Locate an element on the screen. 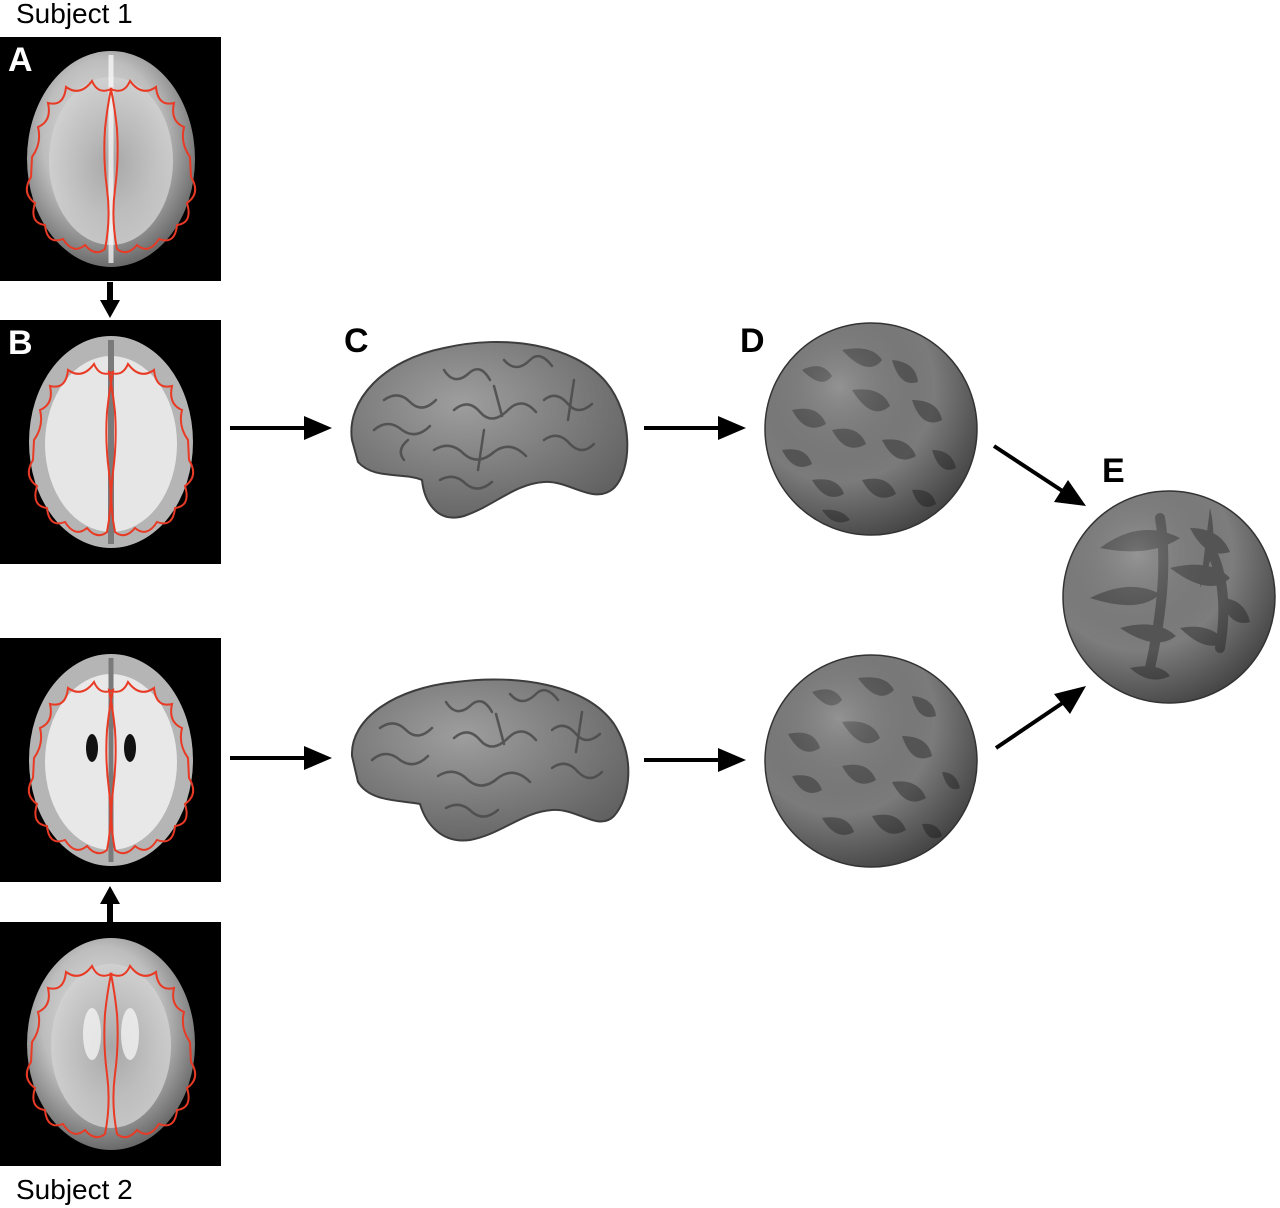  arrow-a-to-b is located at coordinates (110, 300).